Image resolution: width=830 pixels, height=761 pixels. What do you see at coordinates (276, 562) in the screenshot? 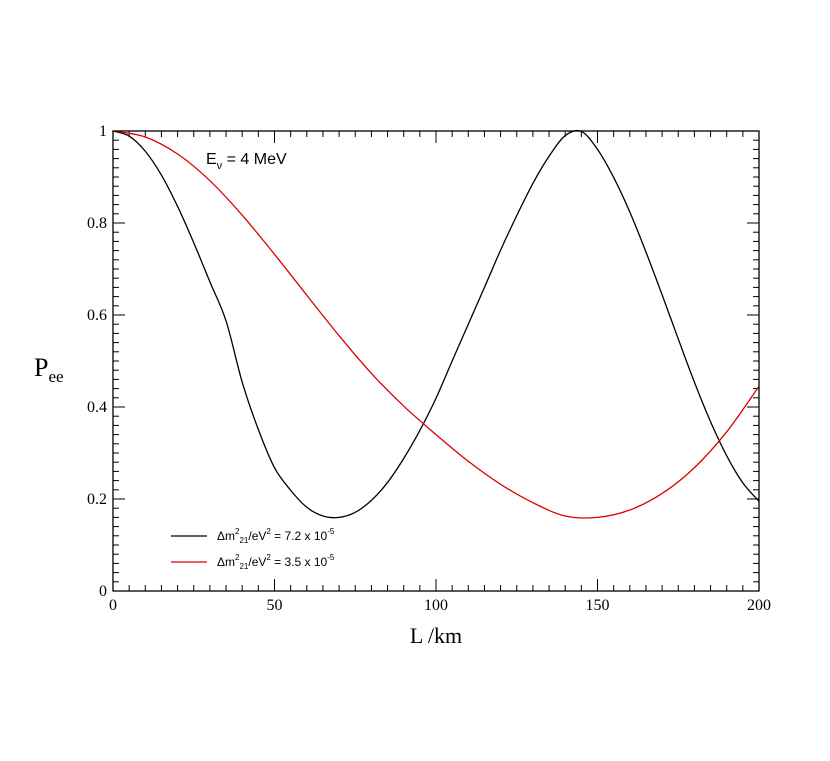
I see `legend-label-series-2: Δm221/eV2 = 3.5 x 10-5` at bounding box center [276, 562].